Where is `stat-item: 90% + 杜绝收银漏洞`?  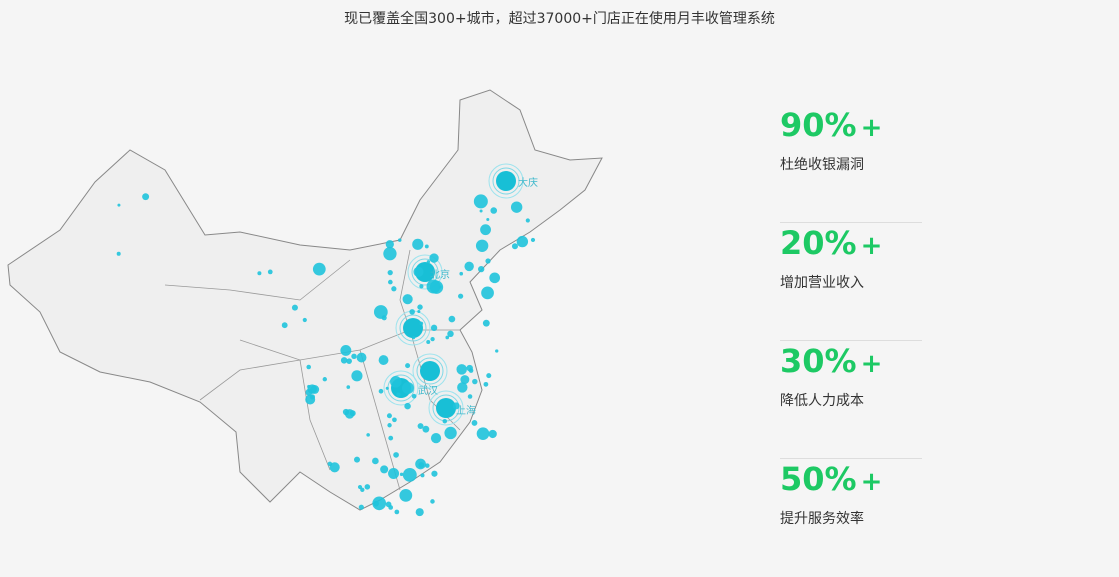 stat-item: 90% + 杜绝收银漏洞 is located at coordinates (851, 164).